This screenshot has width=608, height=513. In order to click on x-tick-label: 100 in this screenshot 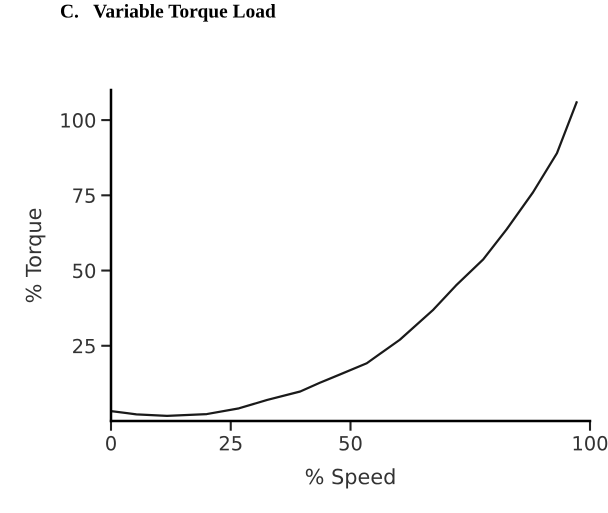, I will do `click(591, 443)`.